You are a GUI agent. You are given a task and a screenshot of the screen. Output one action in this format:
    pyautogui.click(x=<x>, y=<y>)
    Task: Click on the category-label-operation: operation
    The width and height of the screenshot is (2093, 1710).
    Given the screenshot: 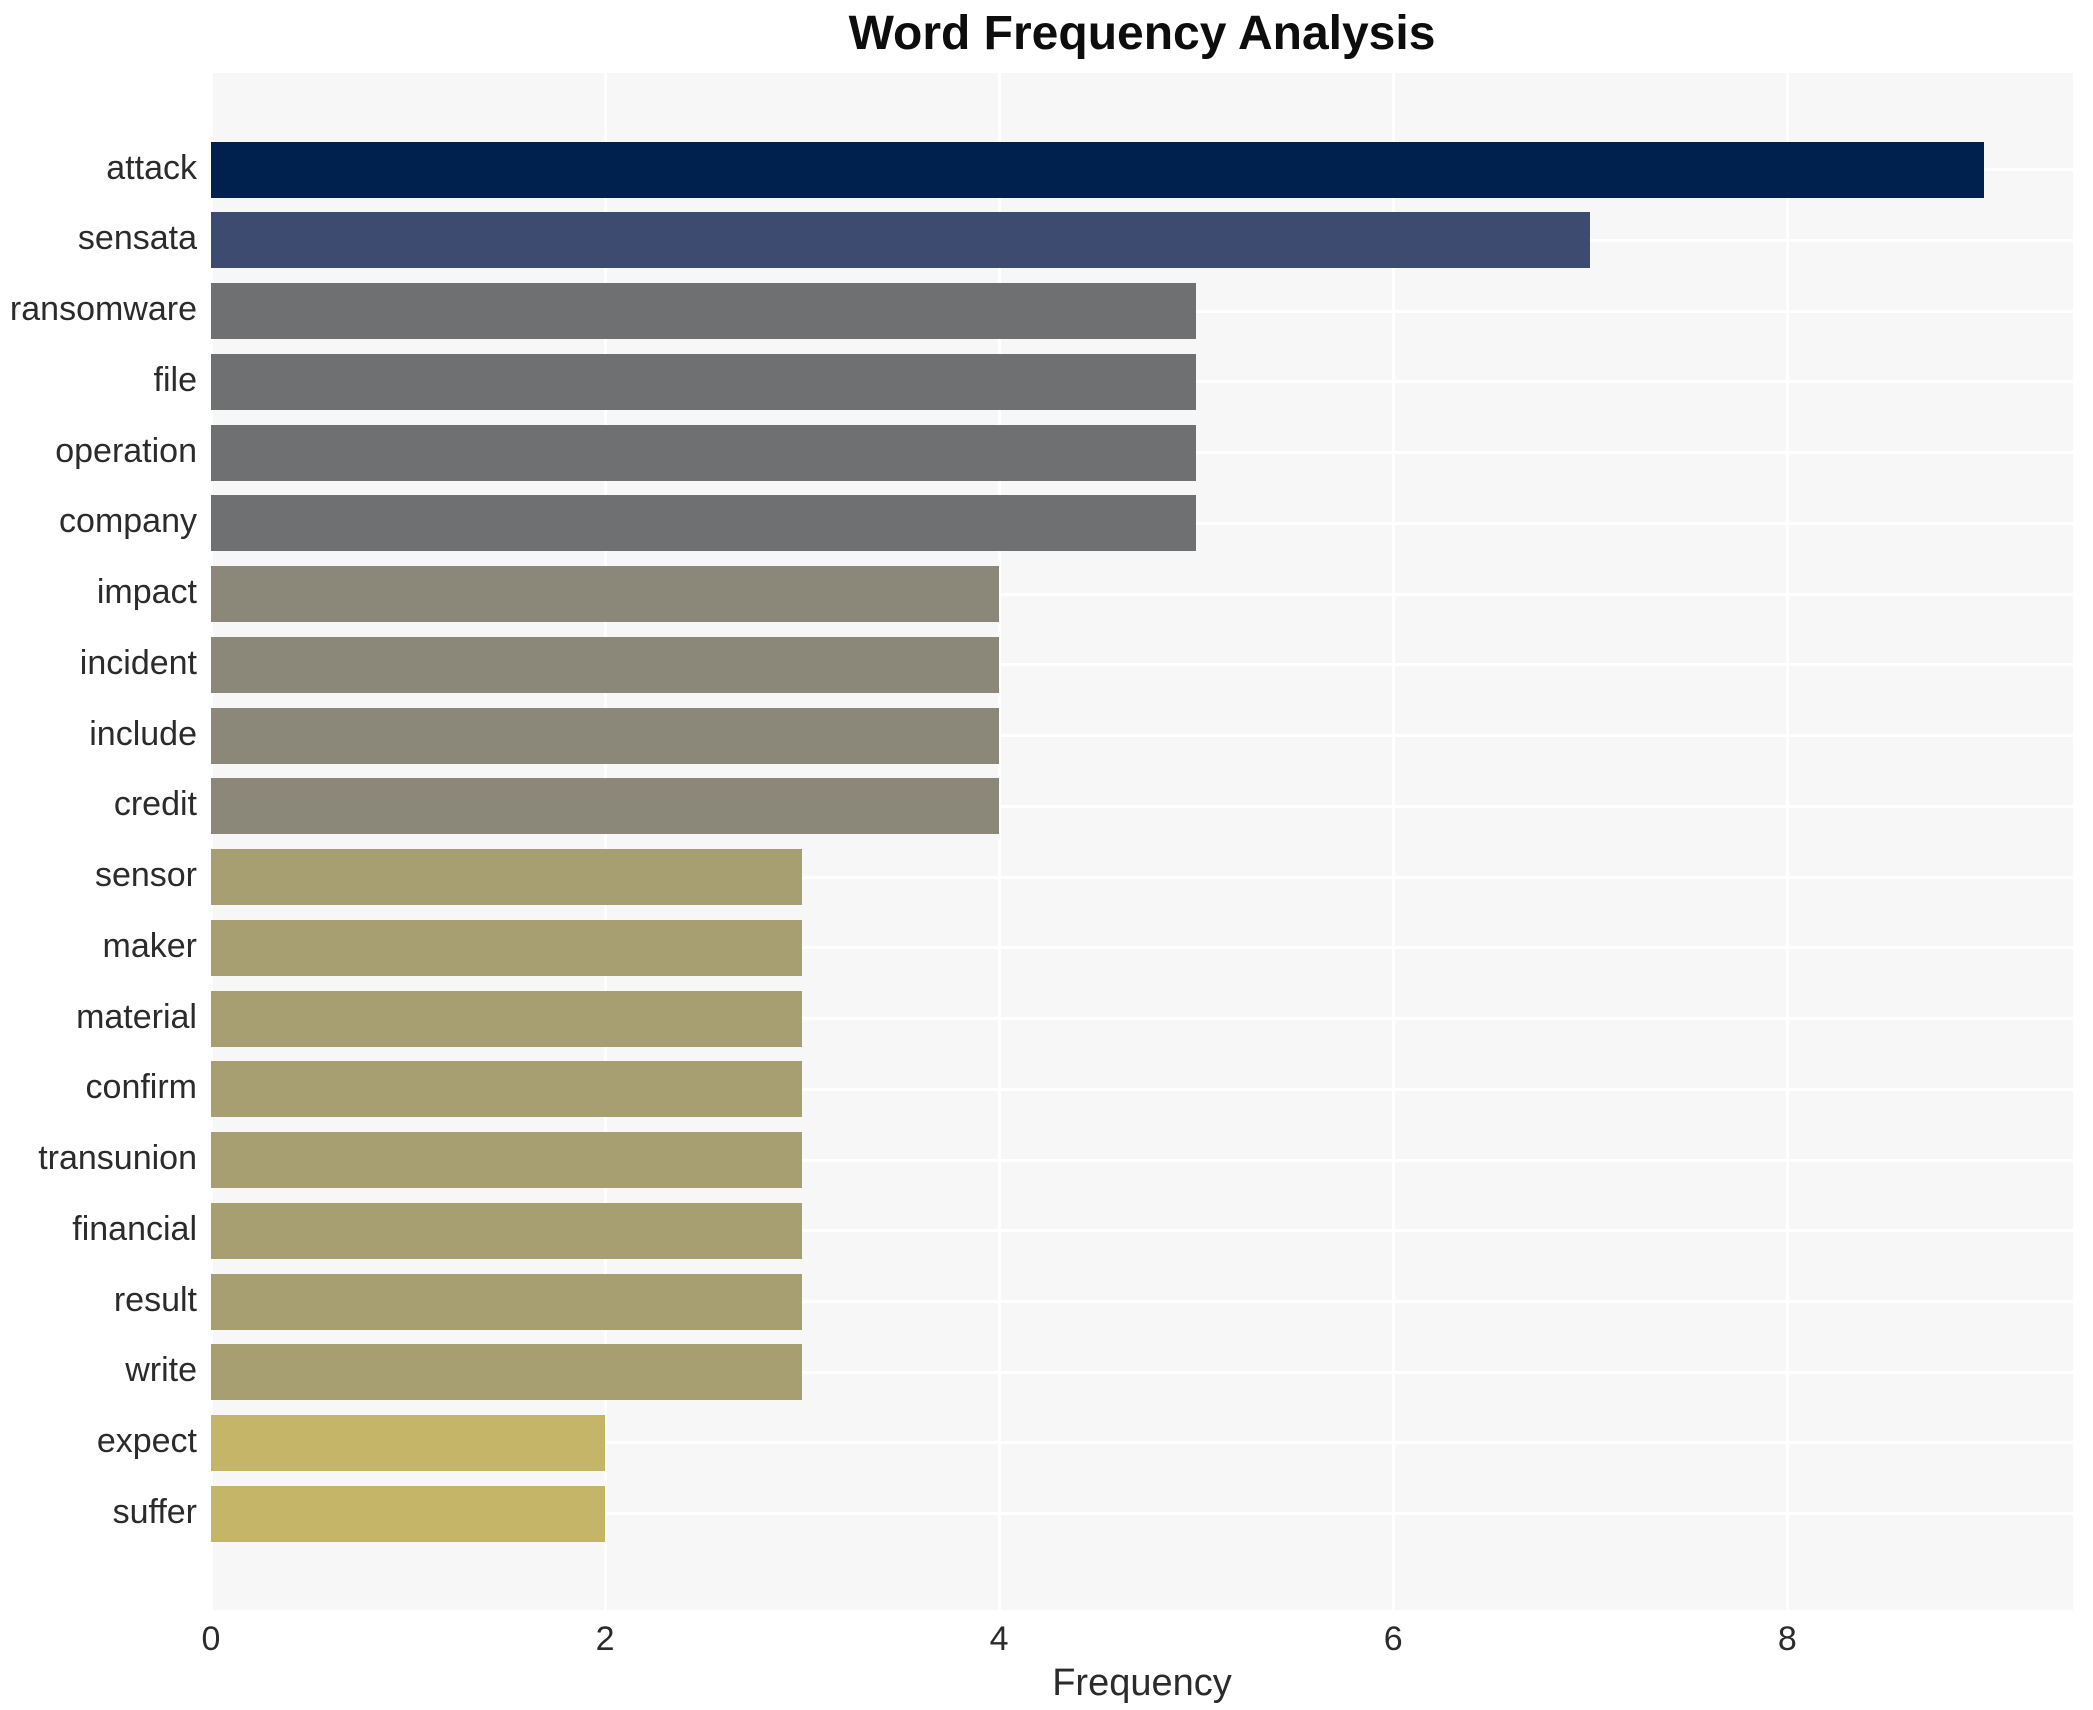 What is the action you would take?
    pyautogui.click(x=126, y=450)
    